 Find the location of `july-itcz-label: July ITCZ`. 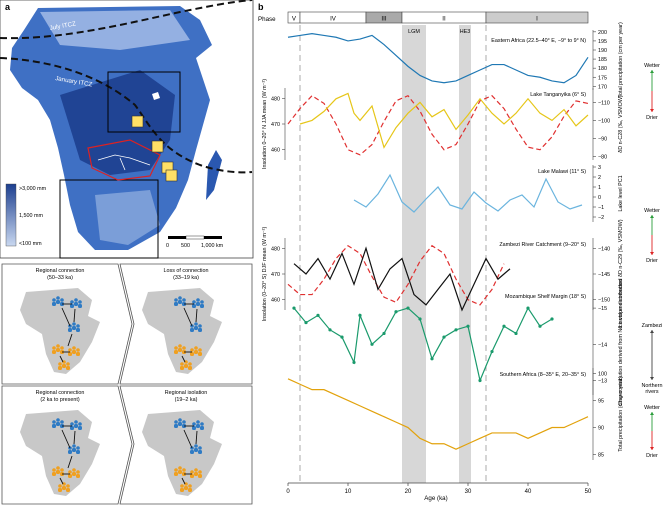

july-itcz-label: July ITCZ is located at coordinates (62, 26).